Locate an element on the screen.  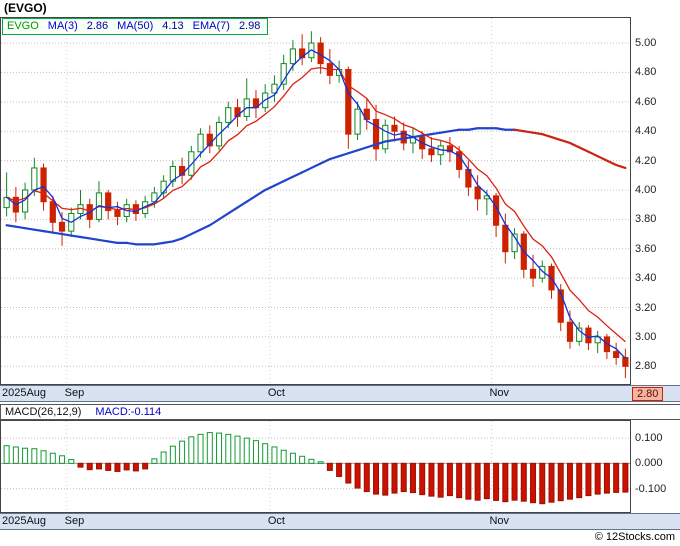
price-axis-tick: 4.20 is located at coordinates (646, 160).